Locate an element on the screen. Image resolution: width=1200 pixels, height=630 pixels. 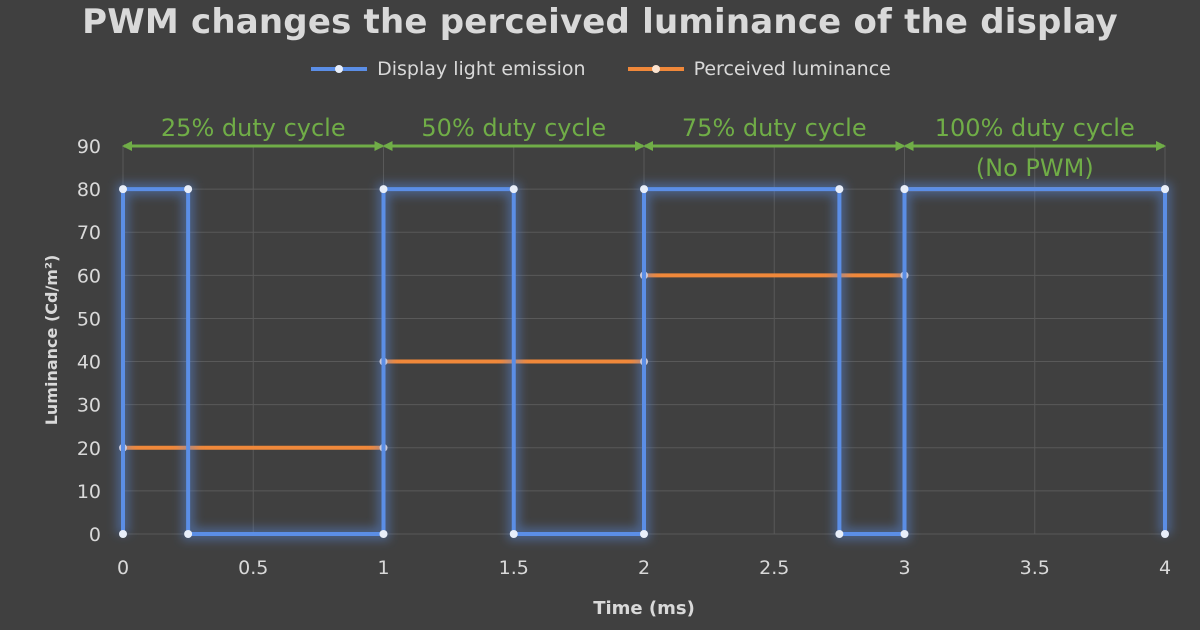
x-tick-label: 2.5 is located at coordinates (774, 568).